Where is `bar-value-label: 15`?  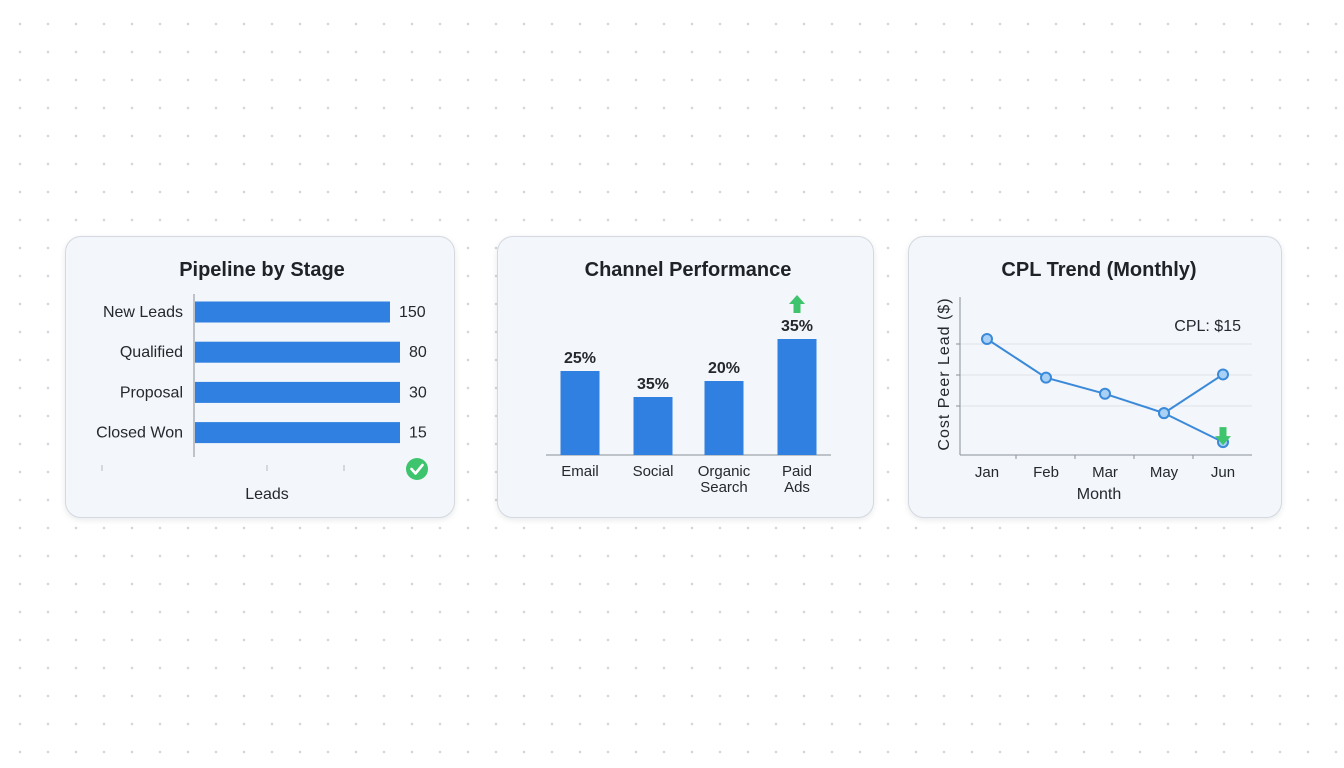 bar-value-label: 15 is located at coordinates (418, 433).